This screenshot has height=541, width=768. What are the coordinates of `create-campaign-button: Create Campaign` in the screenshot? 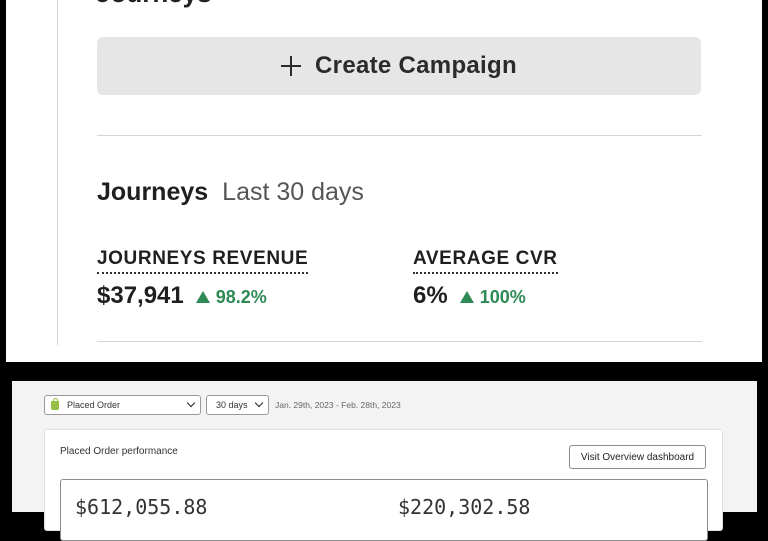 It's located at (399, 66).